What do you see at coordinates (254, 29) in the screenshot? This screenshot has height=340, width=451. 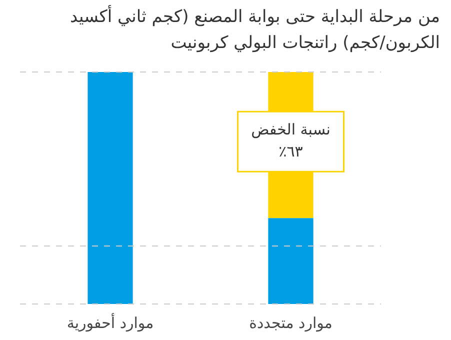 I see `chart-title: من مرحلة البداية حتى بوابة المصنع (كجم ثاني أكسيد الكربون/كجم) راتنجات البولي كربونيت` at bounding box center [254, 29].